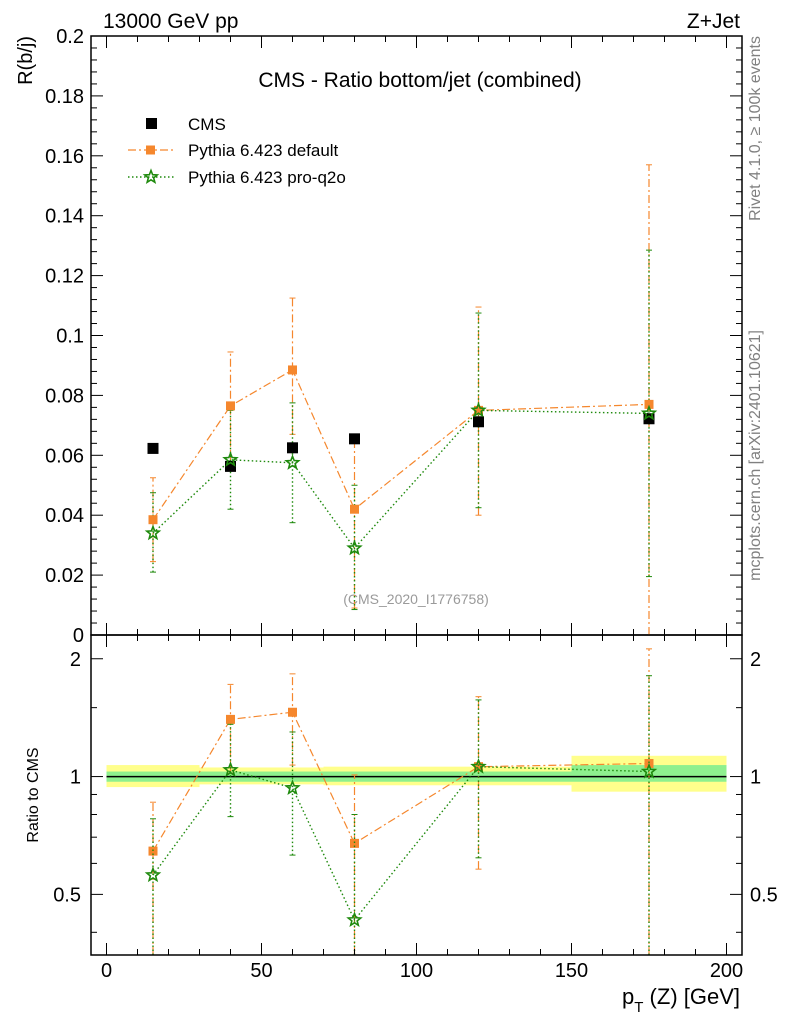  I want to click on ratio-y-tick-label: 2, so click(75, 660).